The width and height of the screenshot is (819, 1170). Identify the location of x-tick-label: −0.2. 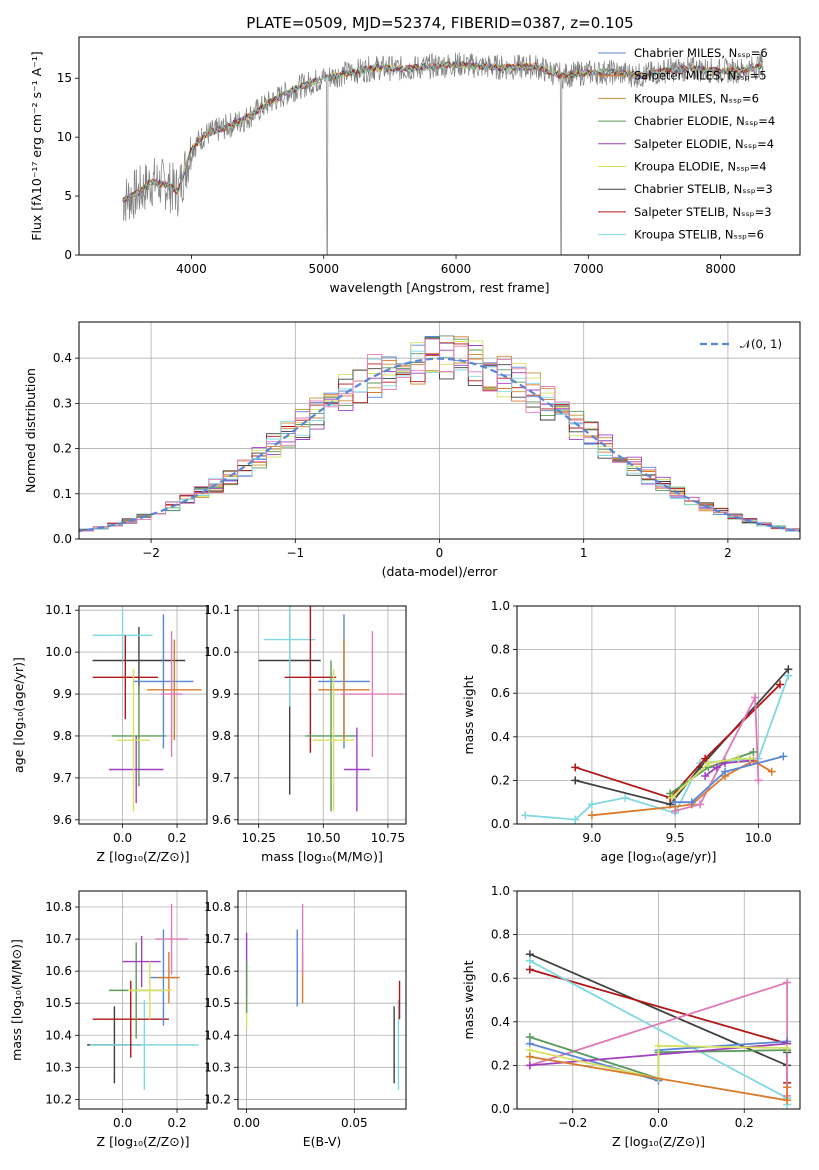
(572, 1123).